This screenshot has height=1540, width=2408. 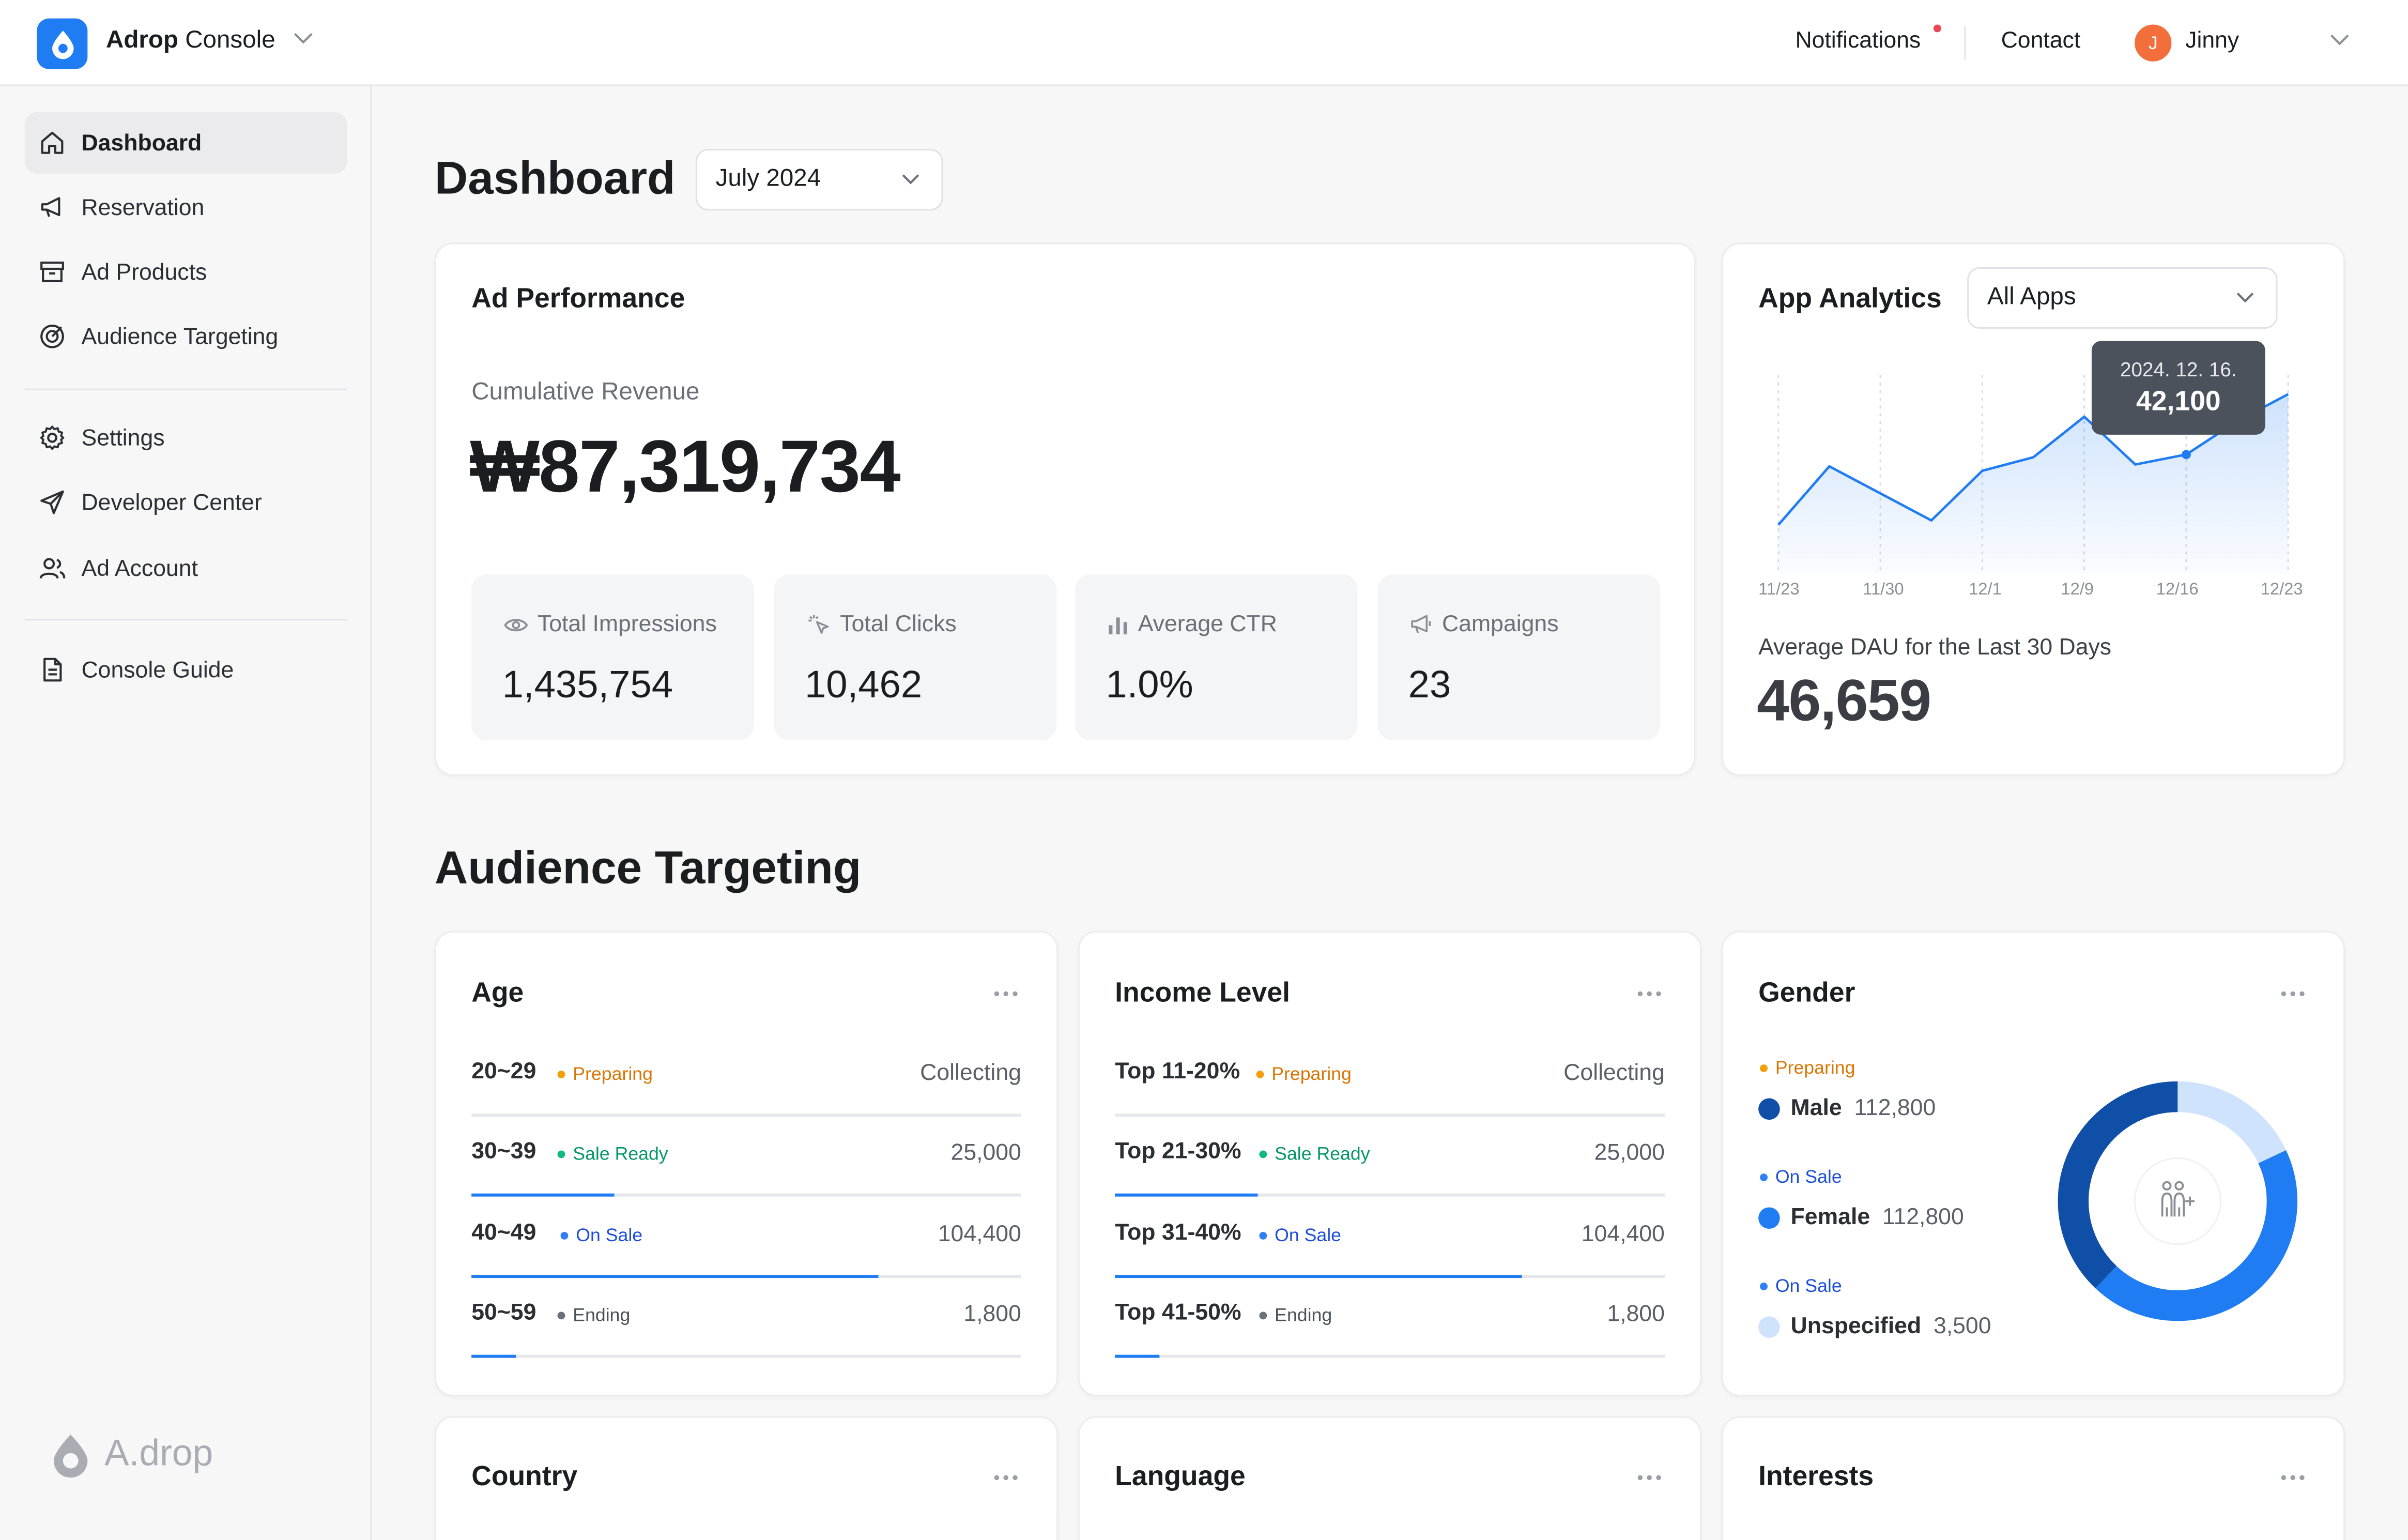 I want to click on row-label: 50~59, so click(x=503, y=1312).